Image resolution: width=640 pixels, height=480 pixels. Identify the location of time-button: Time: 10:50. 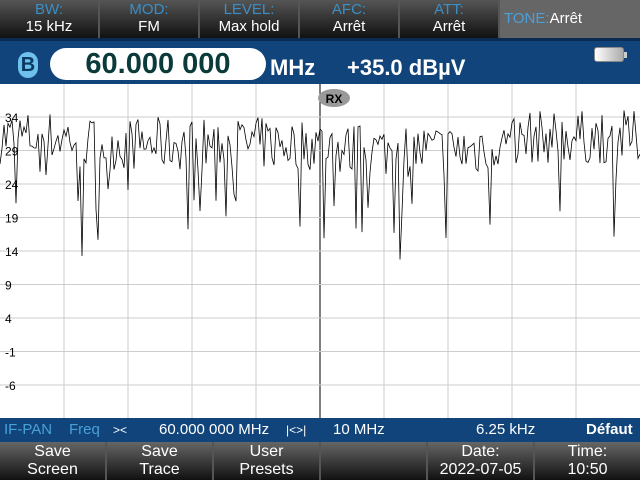
(587, 461).